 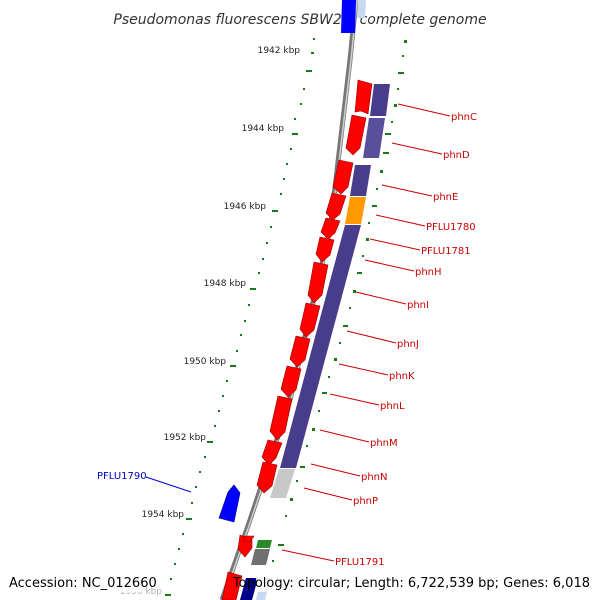 I want to click on feature-green-small, so click(x=264, y=544).